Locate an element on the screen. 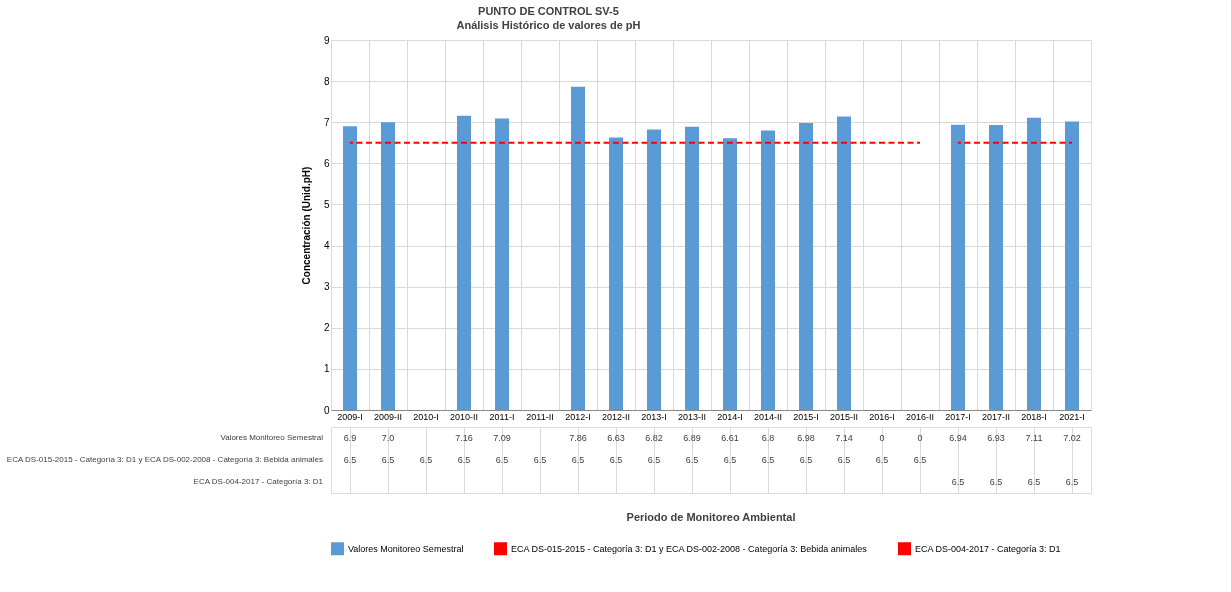 The width and height of the screenshot is (1231, 592). x-tick-label: 2021-I is located at coordinates (1072, 416).